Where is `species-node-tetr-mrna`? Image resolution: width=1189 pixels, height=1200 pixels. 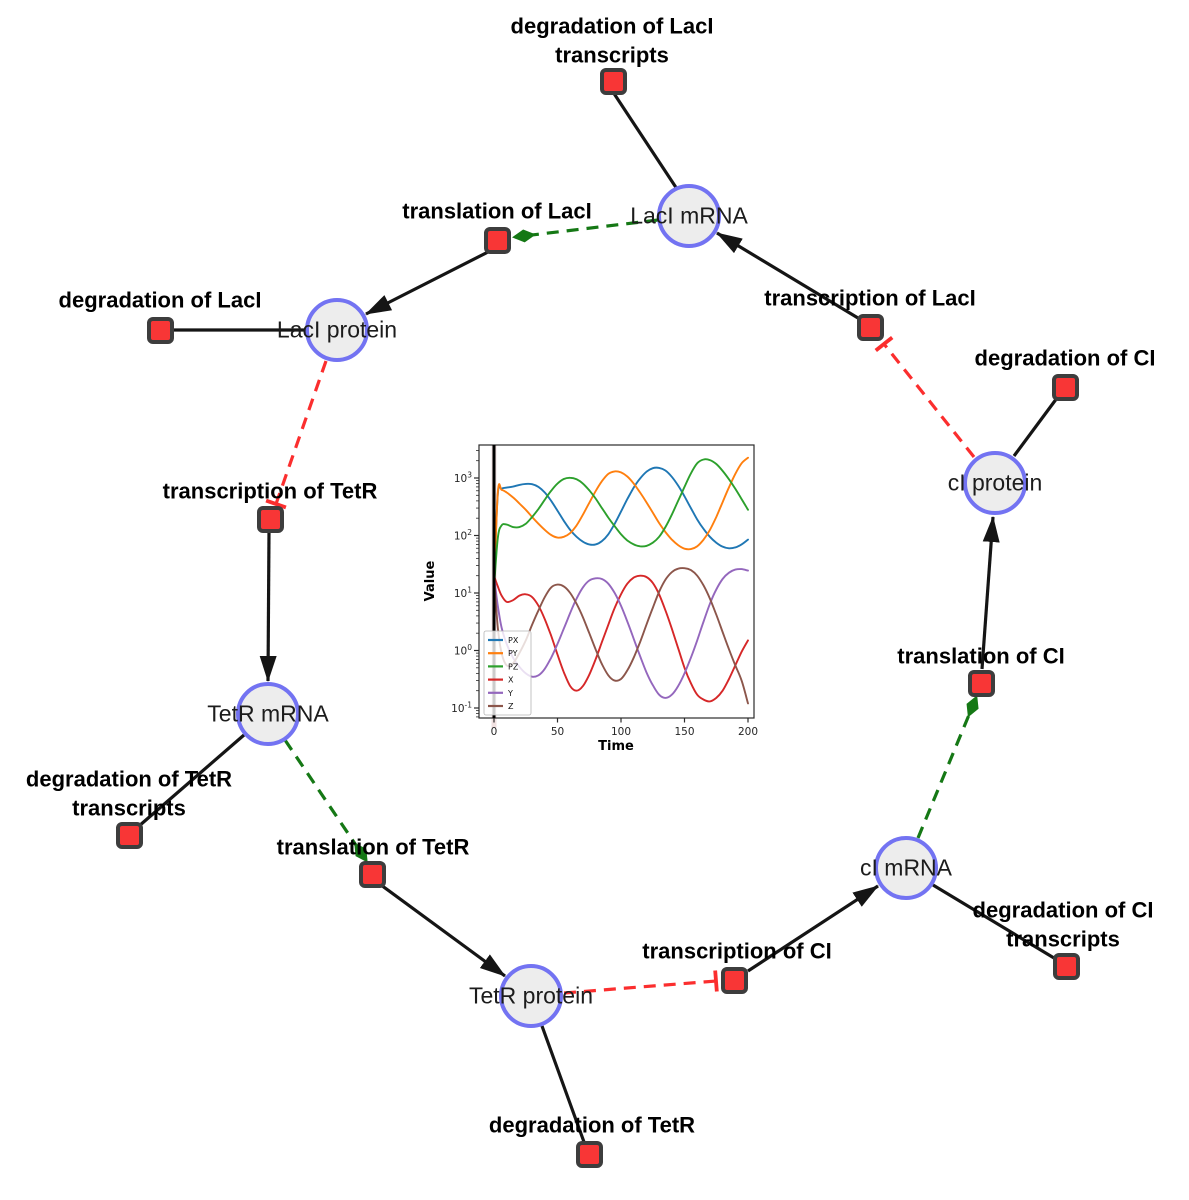 species-node-tetr-mrna is located at coordinates (268, 714).